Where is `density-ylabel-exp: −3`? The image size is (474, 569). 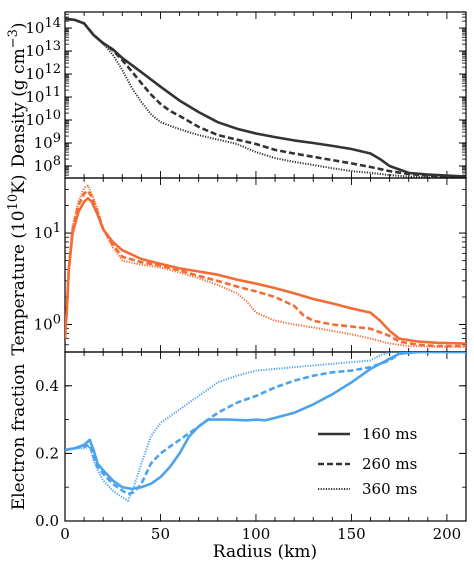 density-ylabel-exp: −3 is located at coordinates (13, 38).